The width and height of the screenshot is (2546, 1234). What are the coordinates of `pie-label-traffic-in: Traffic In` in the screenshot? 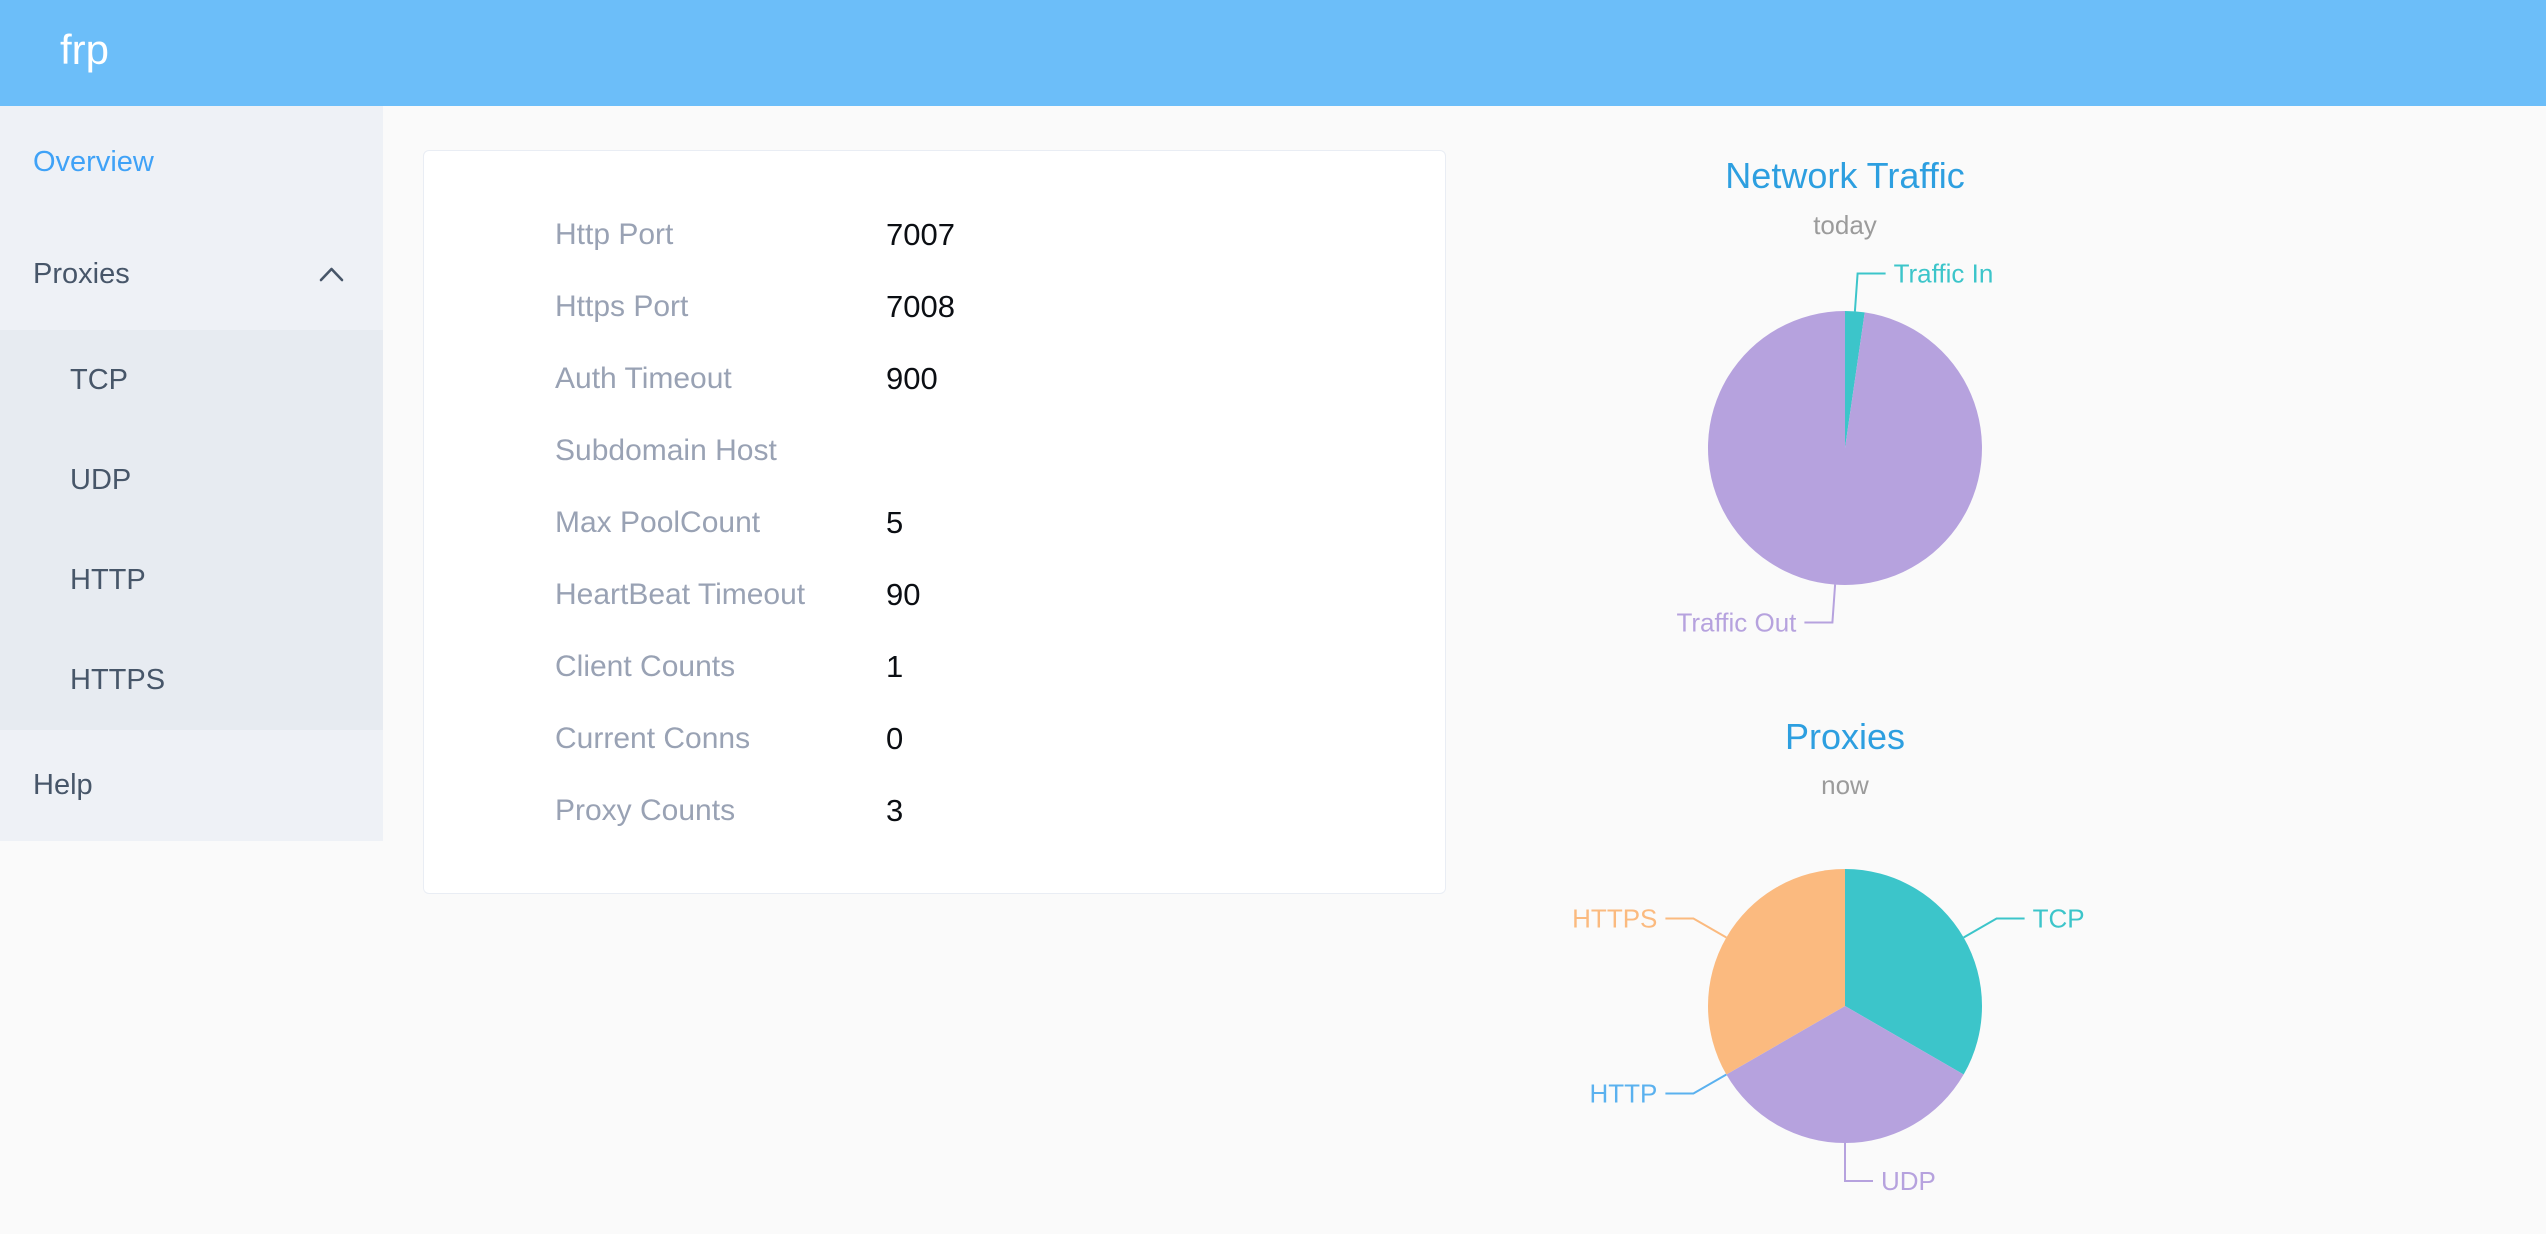 It's located at (1944, 274).